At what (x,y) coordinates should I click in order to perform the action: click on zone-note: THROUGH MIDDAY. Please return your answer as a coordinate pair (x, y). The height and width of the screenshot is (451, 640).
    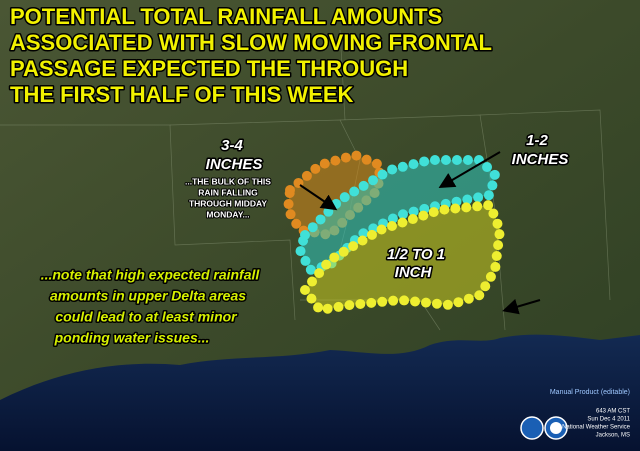
    Looking at the image, I should click on (228, 203).